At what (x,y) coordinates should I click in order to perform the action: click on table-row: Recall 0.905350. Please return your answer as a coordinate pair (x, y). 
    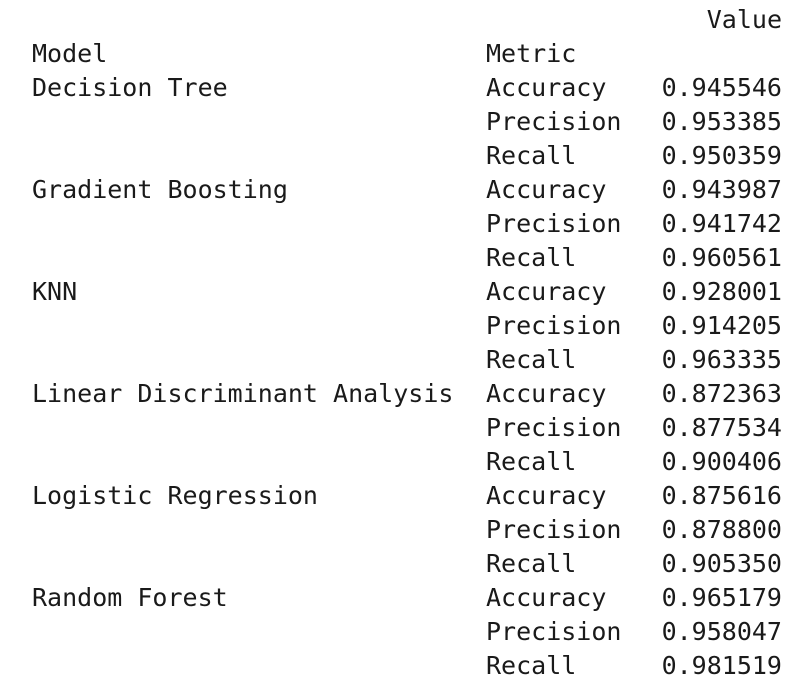
    Looking at the image, I should click on (404, 564).